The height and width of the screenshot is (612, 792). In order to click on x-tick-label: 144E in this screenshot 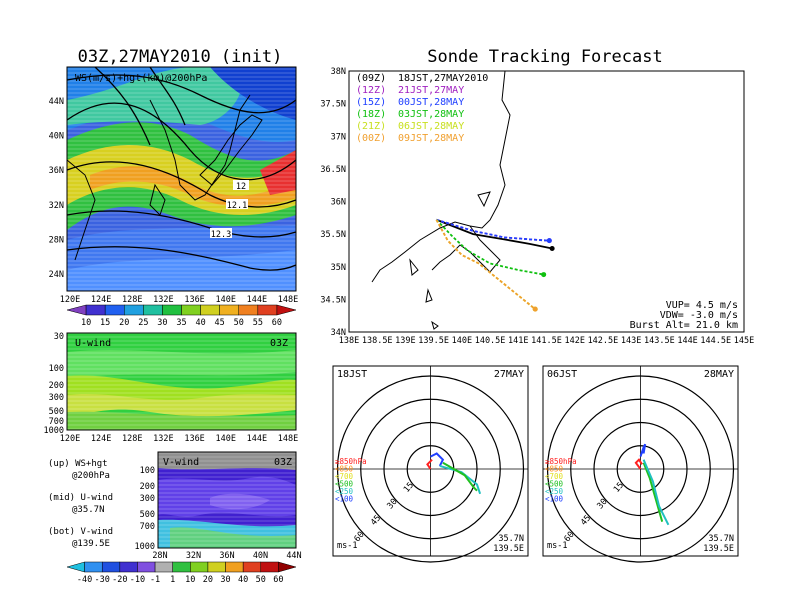, I will do `click(257, 300)`.